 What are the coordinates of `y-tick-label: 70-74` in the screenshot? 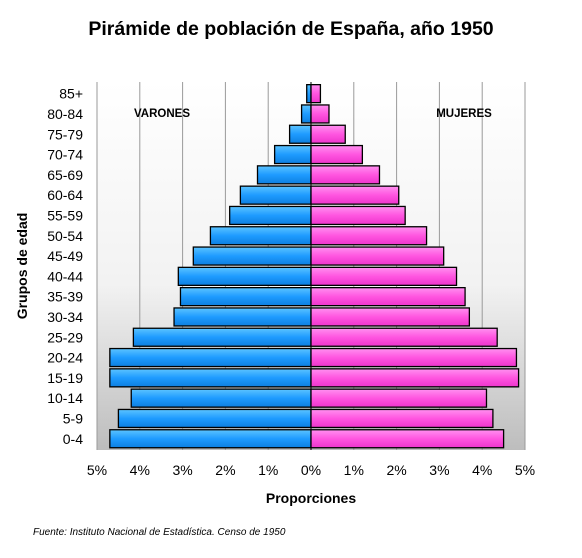 It's located at (65, 155).